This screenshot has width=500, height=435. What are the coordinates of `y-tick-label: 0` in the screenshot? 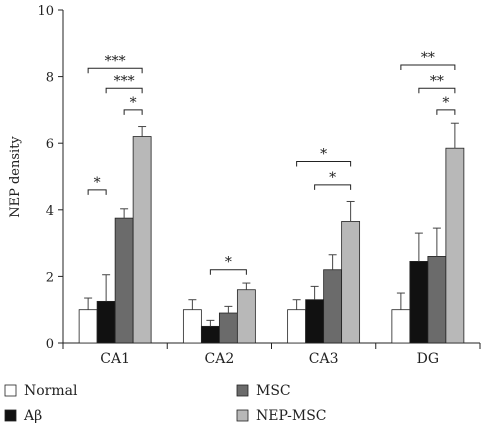 It's located at (50, 344).